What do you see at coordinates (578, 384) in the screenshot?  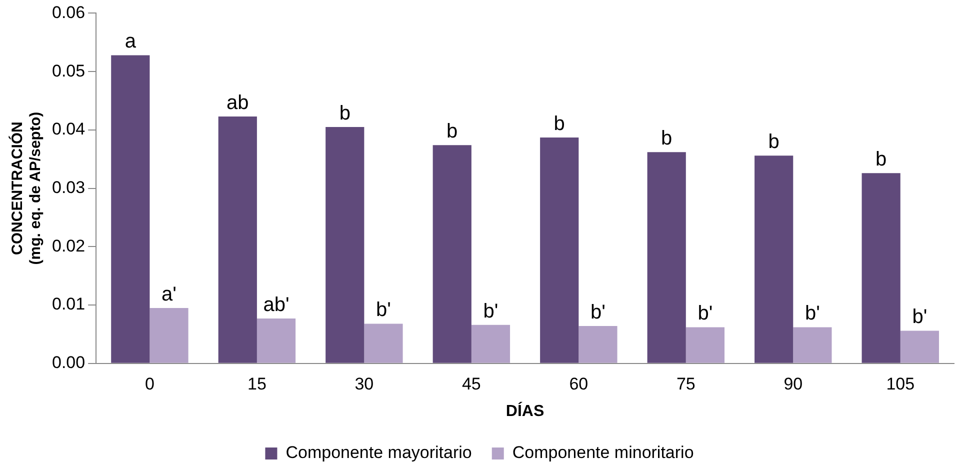 I see `x-tick-label: 60` at bounding box center [578, 384].